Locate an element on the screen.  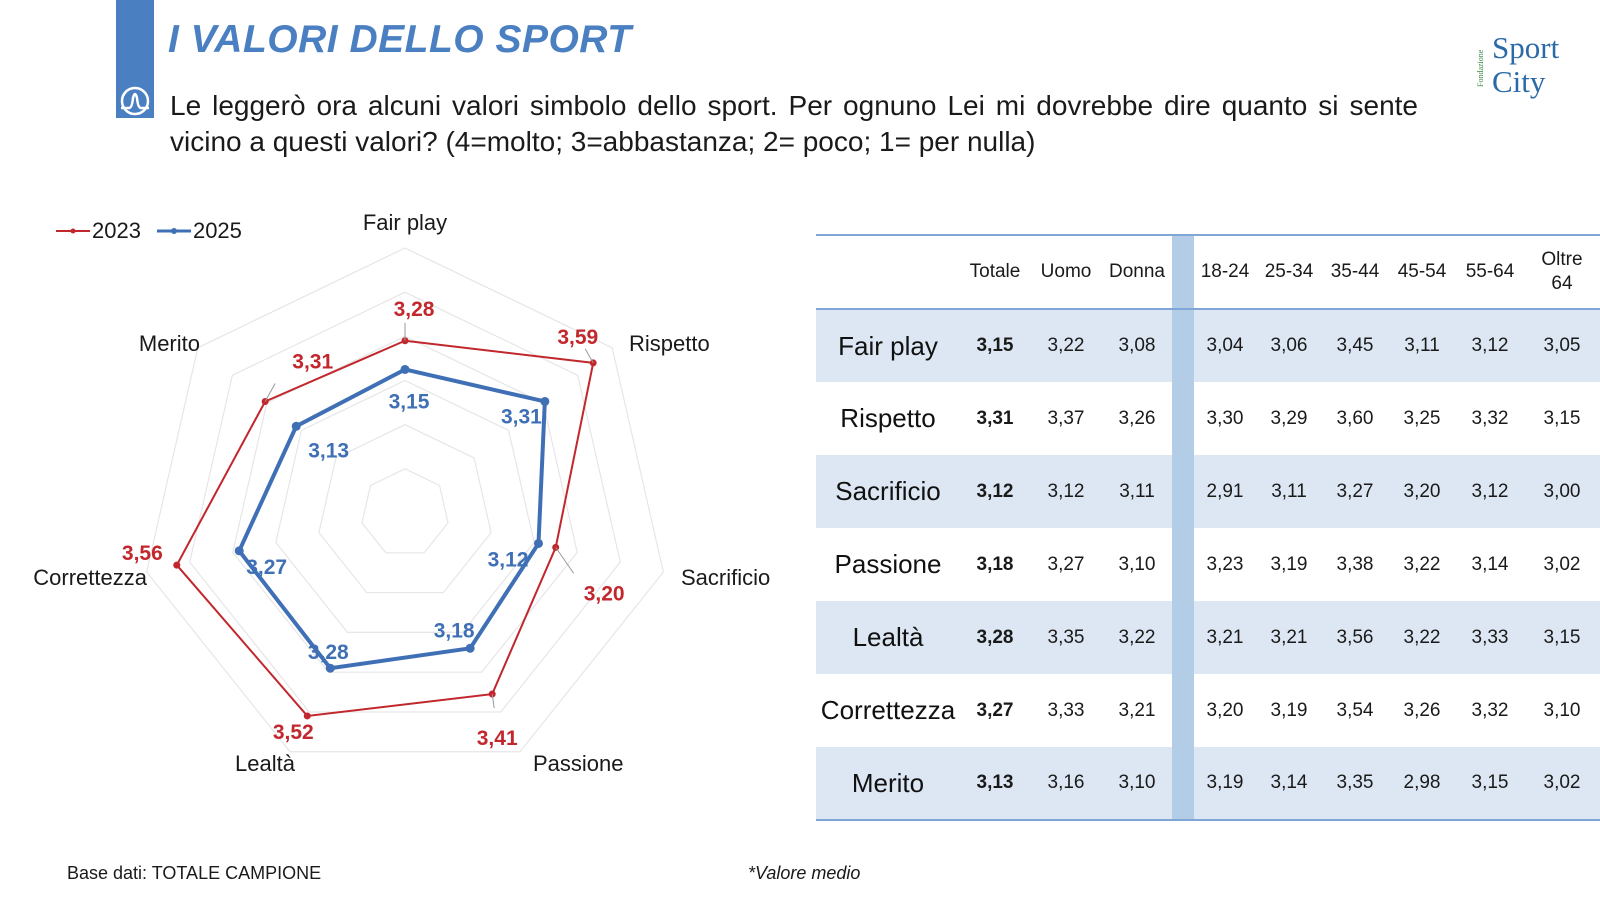
table-cell: 3,60 is located at coordinates (1355, 418).